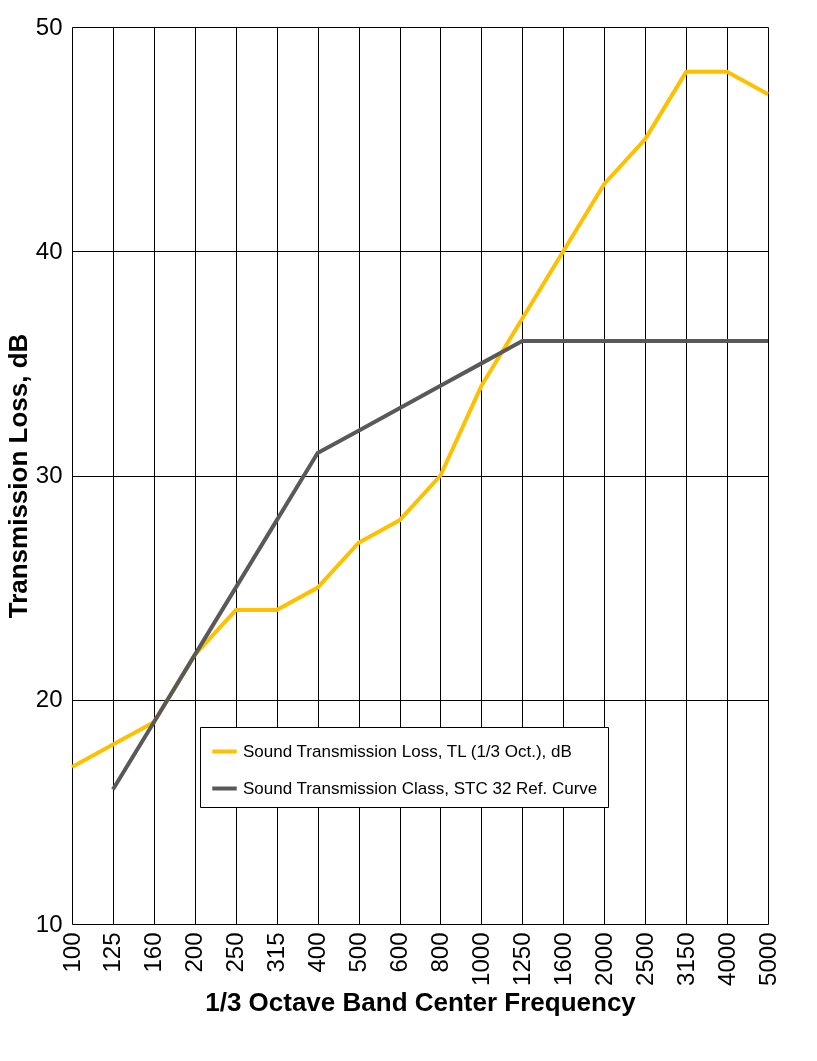 The image size is (817, 1061). I want to click on x-tick-label: 160, so click(153, 952).